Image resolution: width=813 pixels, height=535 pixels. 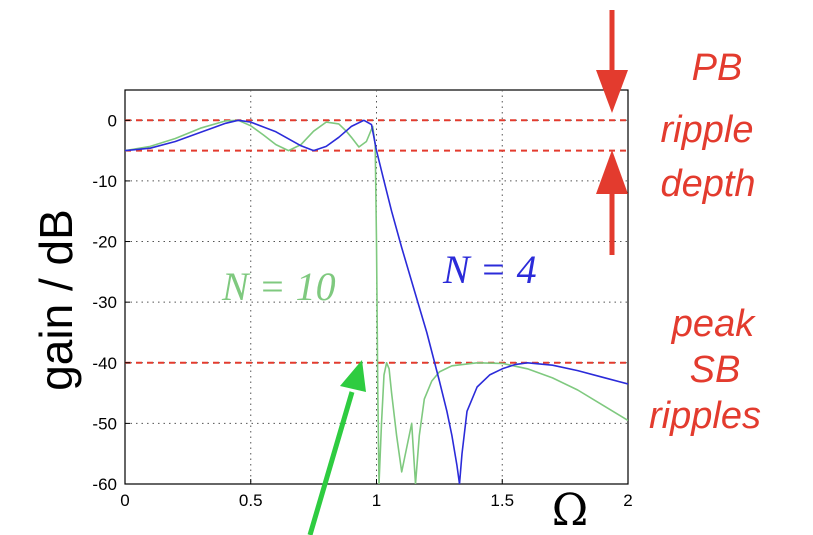 I want to click on cutoff-arrow, so click(x=336, y=447).